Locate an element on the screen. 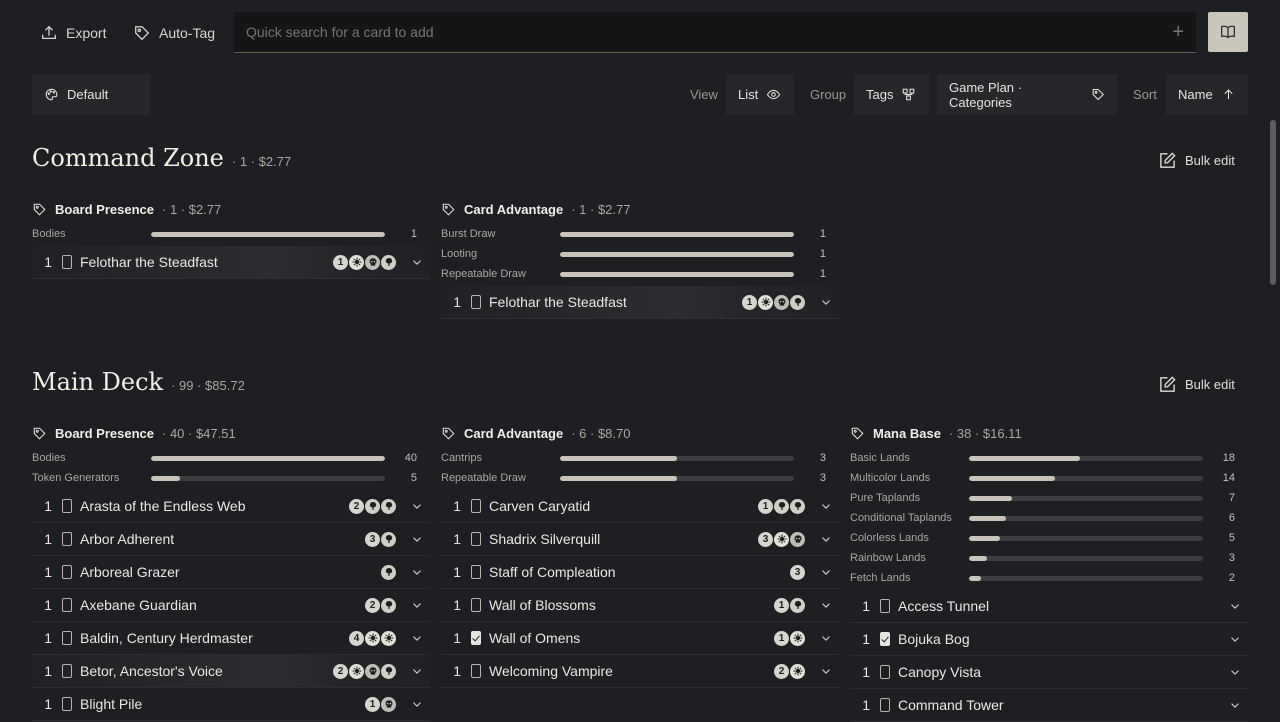 This screenshot has width=1280, height=722. group-header: Board Presence · 1 · $2.77 is located at coordinates (231, 209).